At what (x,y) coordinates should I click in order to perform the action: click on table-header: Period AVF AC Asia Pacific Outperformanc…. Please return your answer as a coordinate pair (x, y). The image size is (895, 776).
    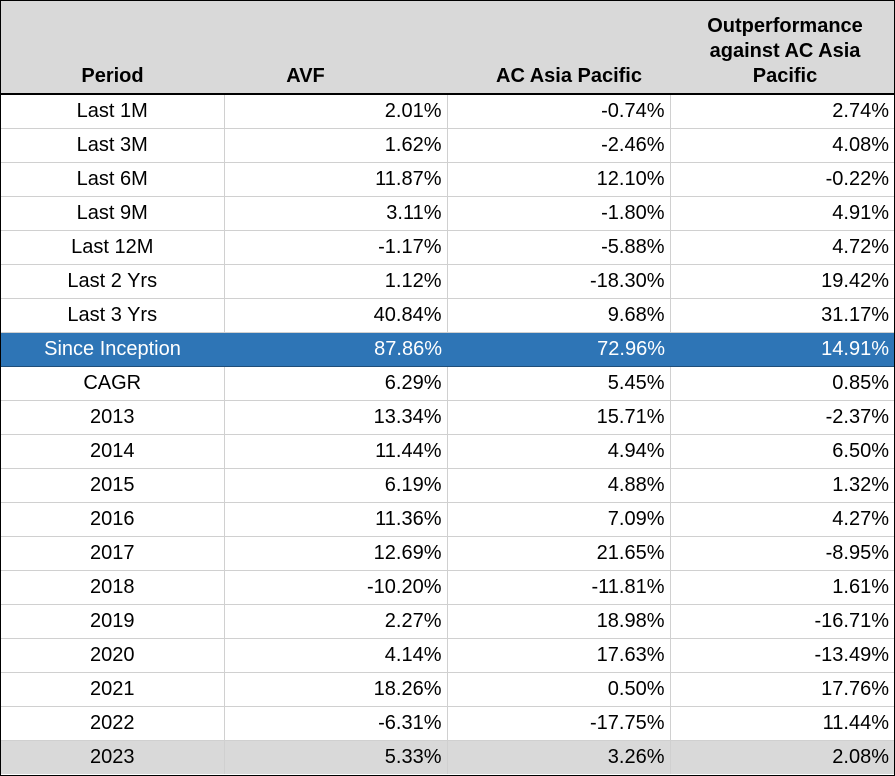
    Looking at the image, I should click on (447, 48).